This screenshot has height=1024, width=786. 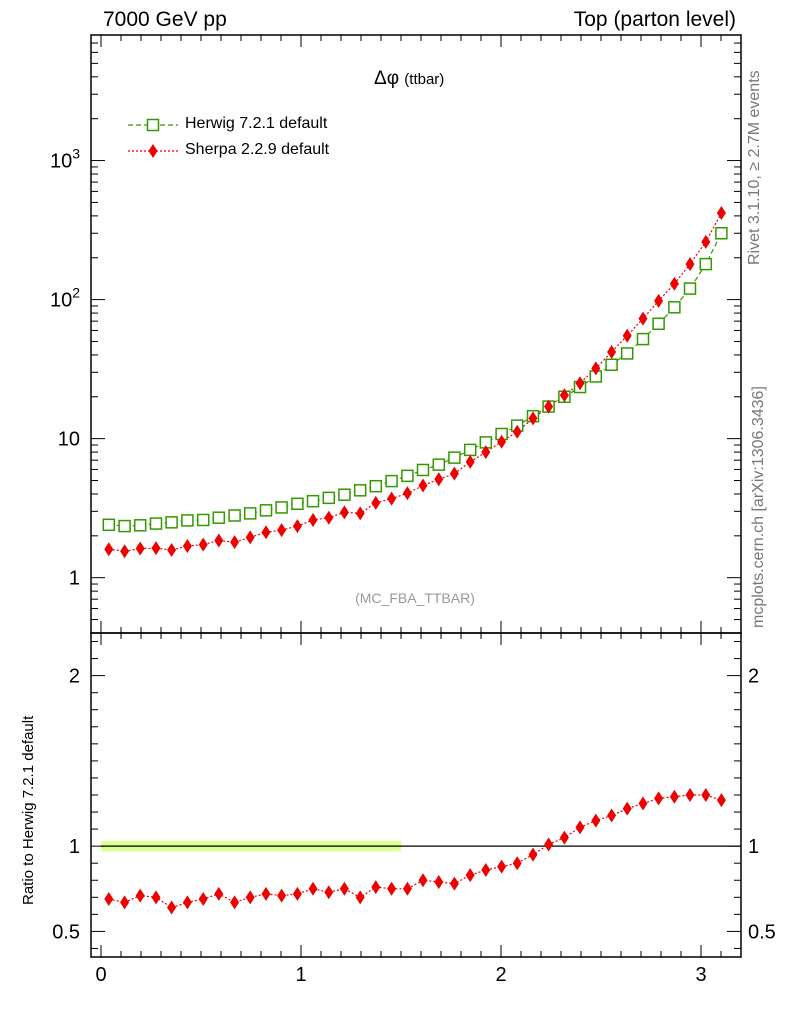 I want to click on energy-label: 7000 GeV pp, so click(x=165, y=19).